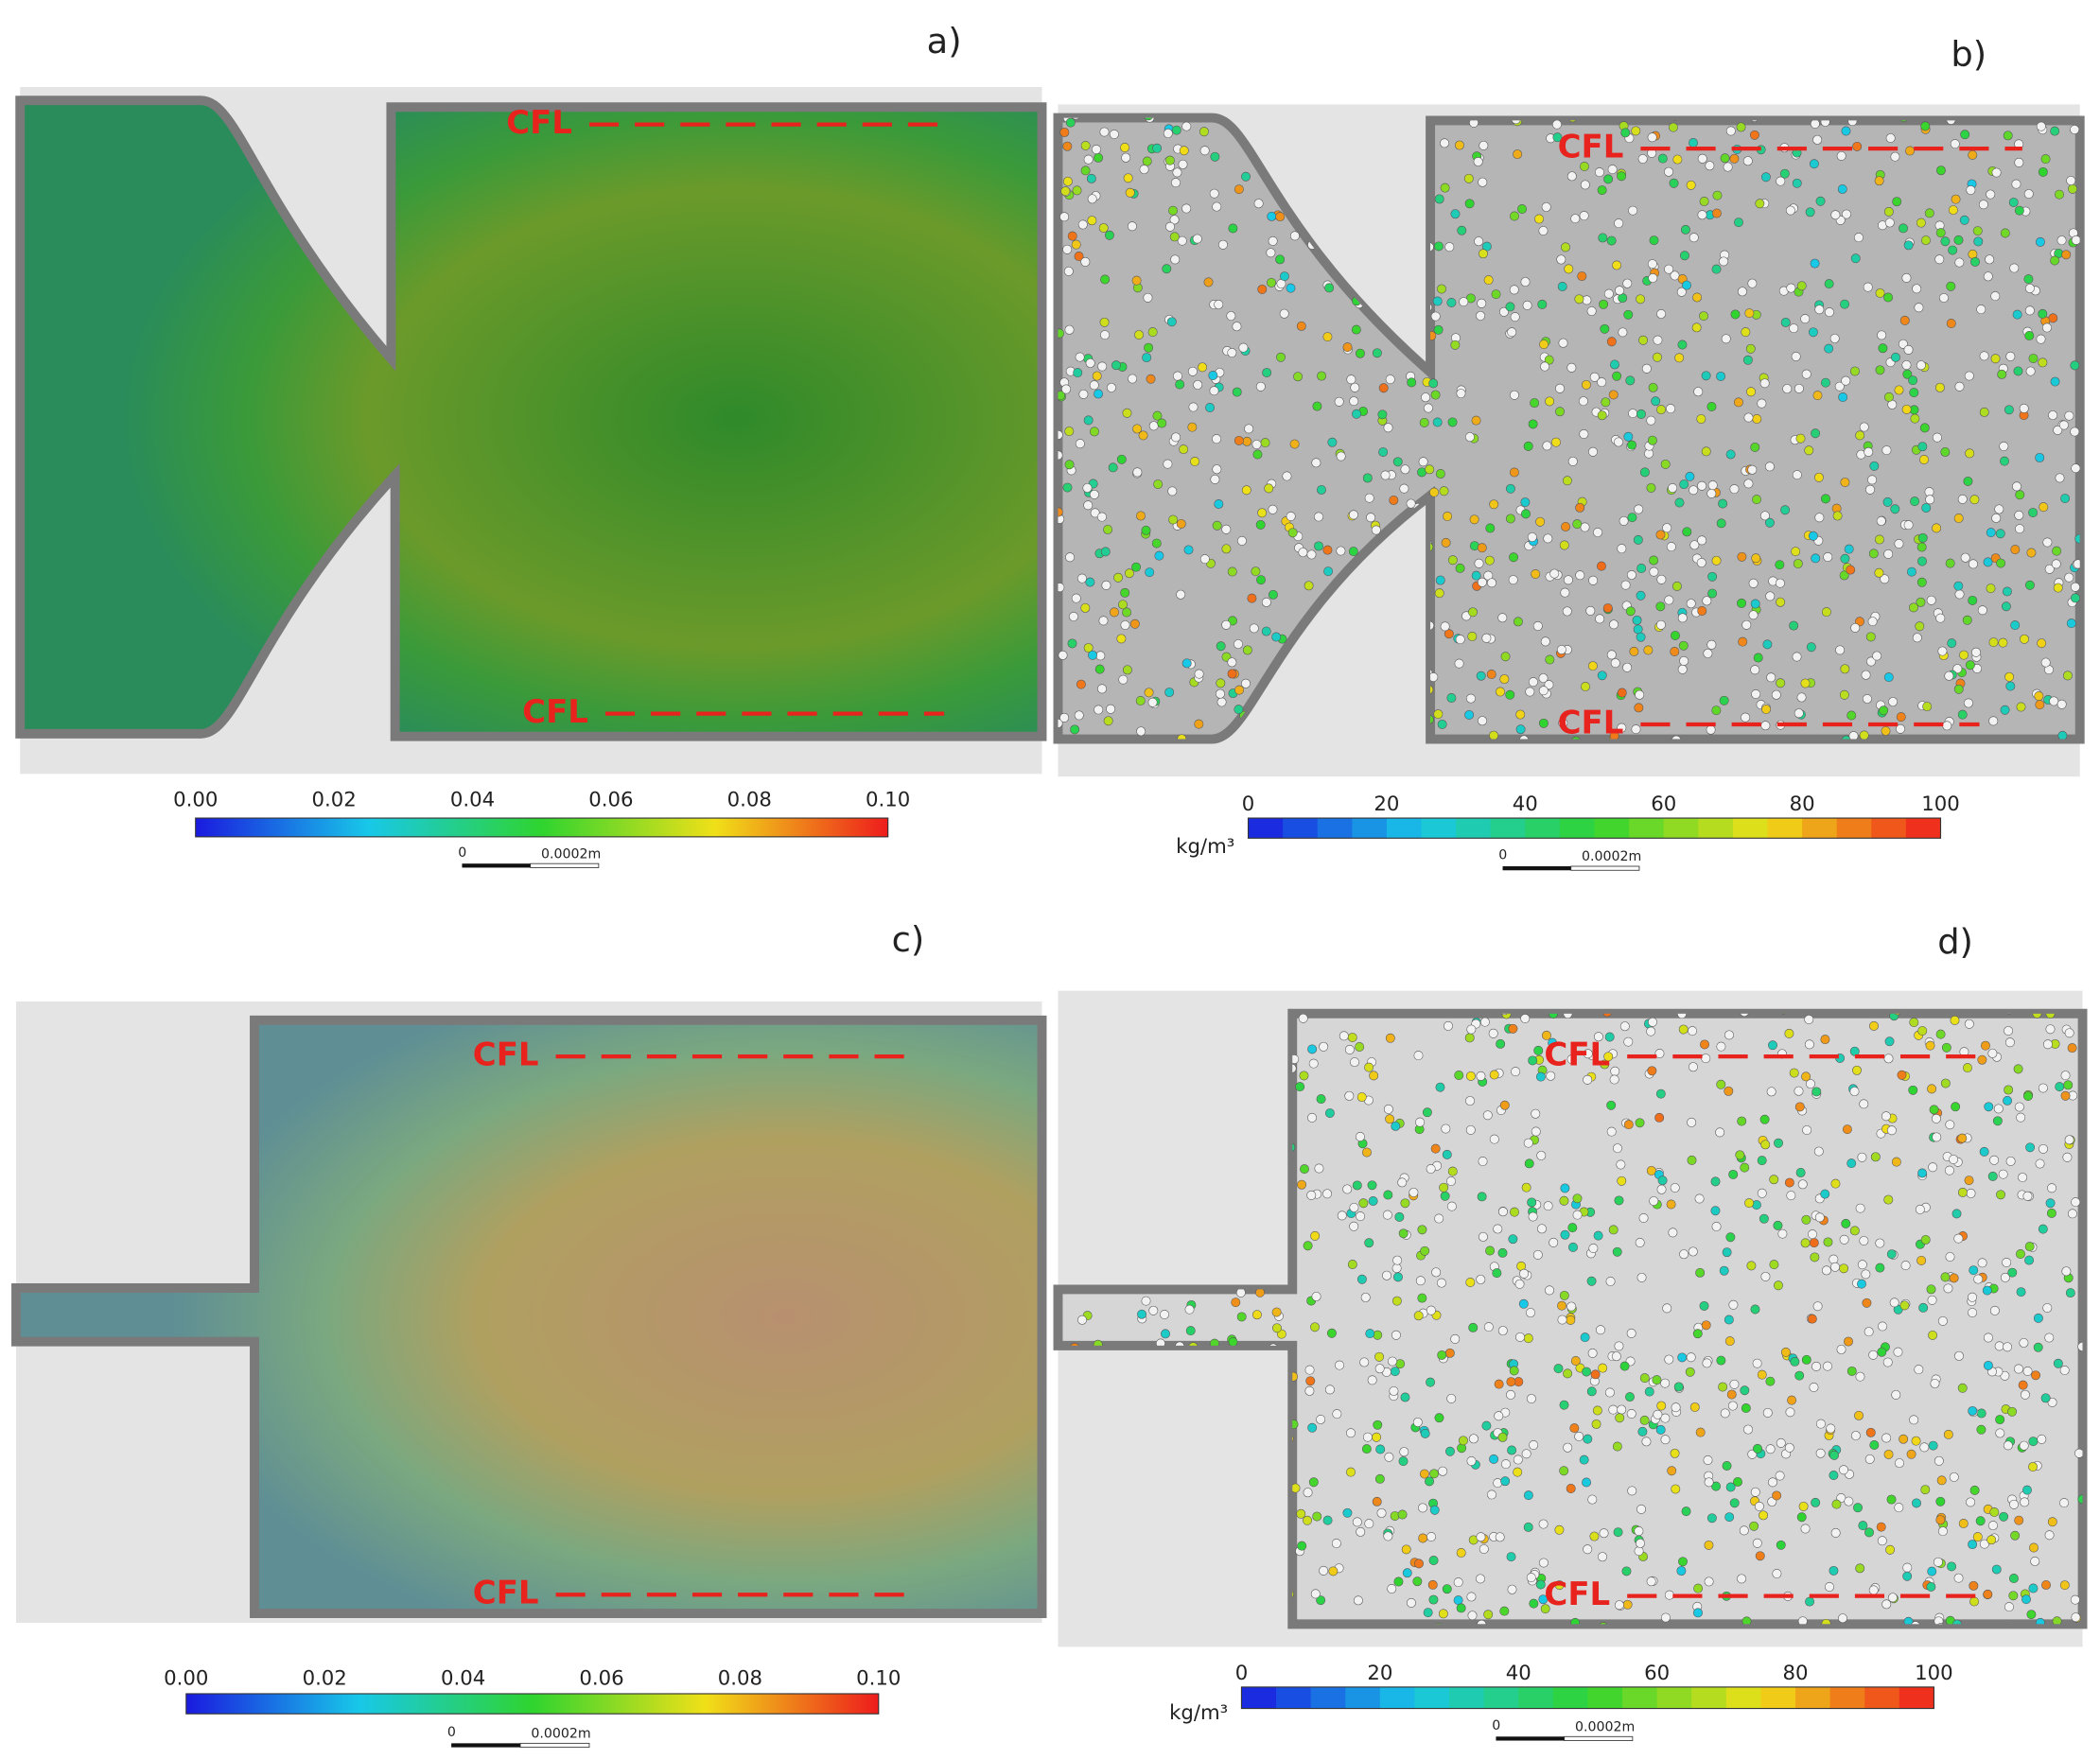  I want to click on colorbar-tick-label: 0.06, so click(601, 1678).